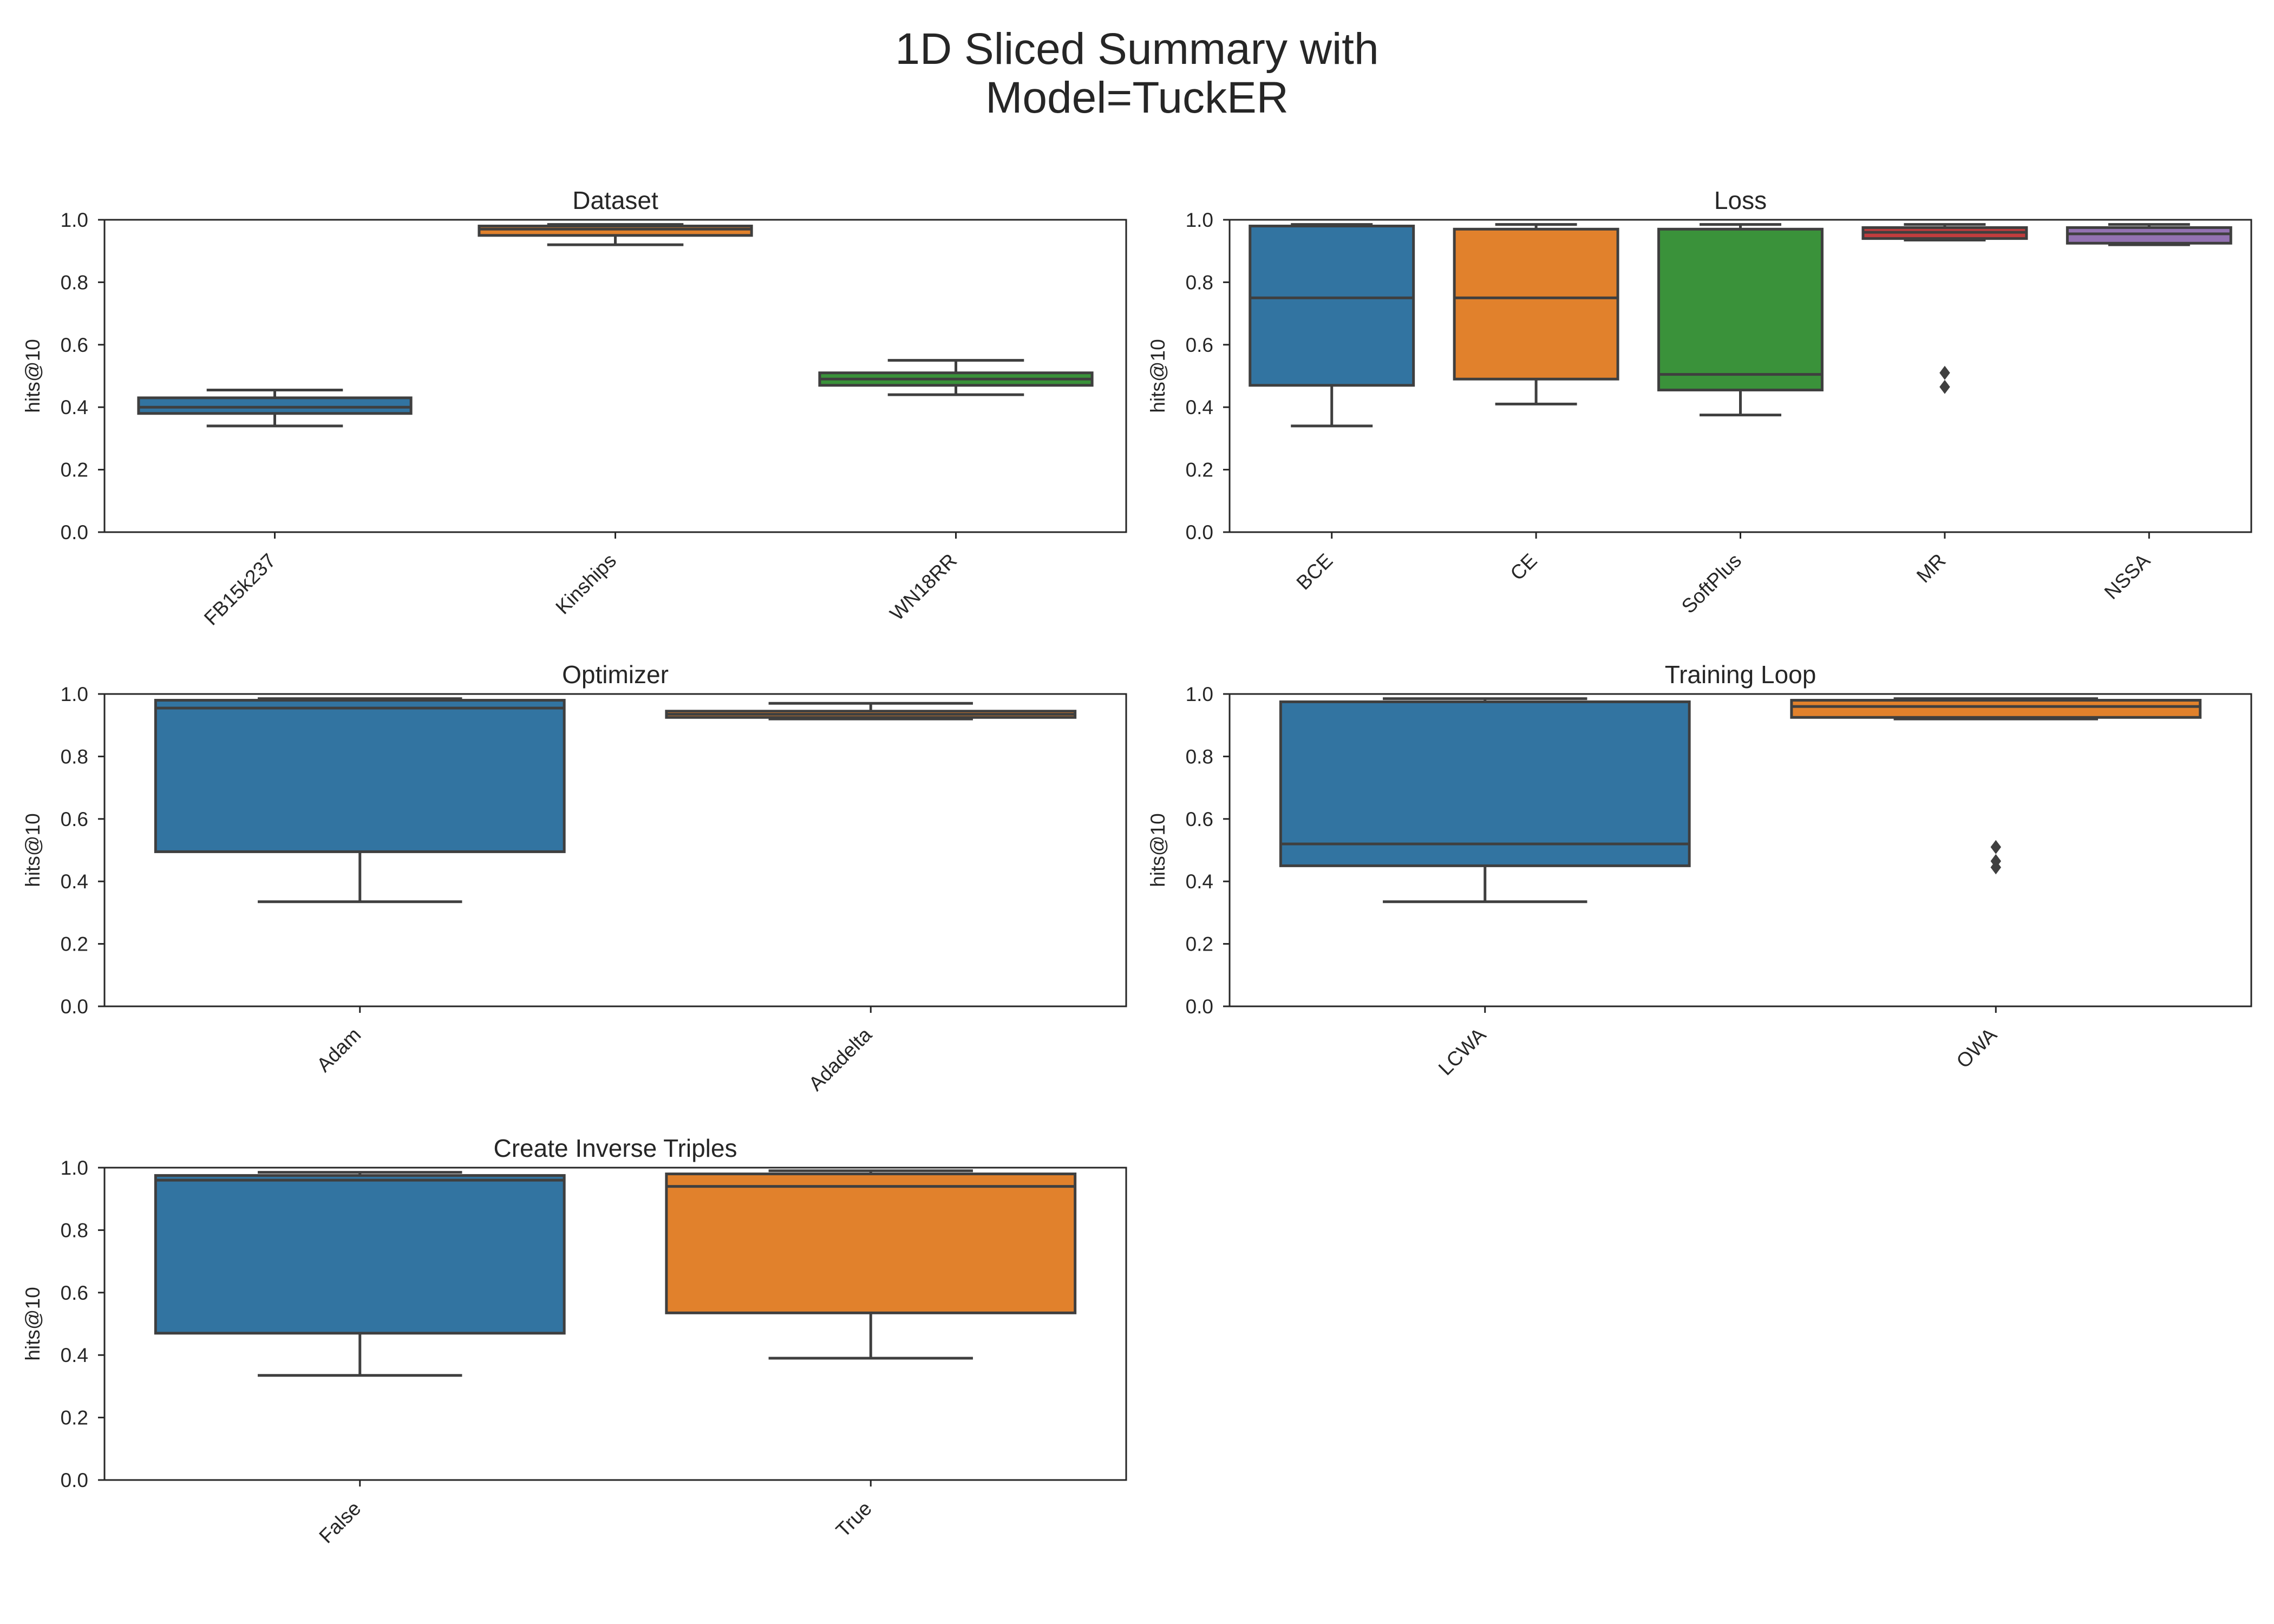 Image resolution: width=2274 pixels, height=1624 pixels. Describe the element at coordinates (924, 587) in the screenshot. I see `x-tick-label: WN18RR` at that location.